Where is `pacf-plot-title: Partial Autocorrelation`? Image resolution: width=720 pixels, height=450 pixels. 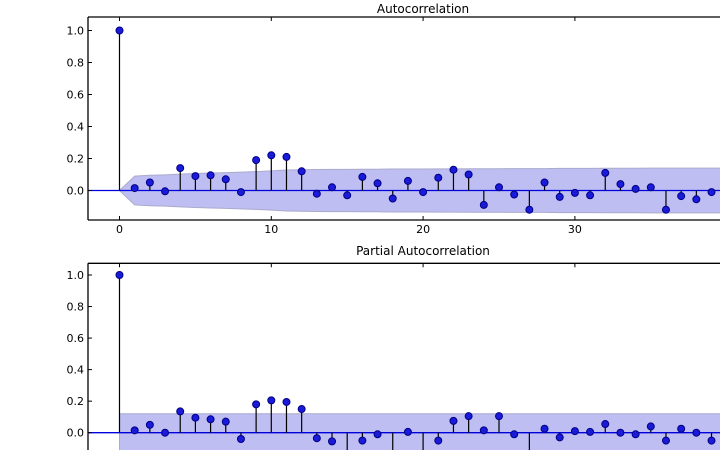
pacf-plot-title: Partial Autocorrelation is located at coordinates (423, 251).